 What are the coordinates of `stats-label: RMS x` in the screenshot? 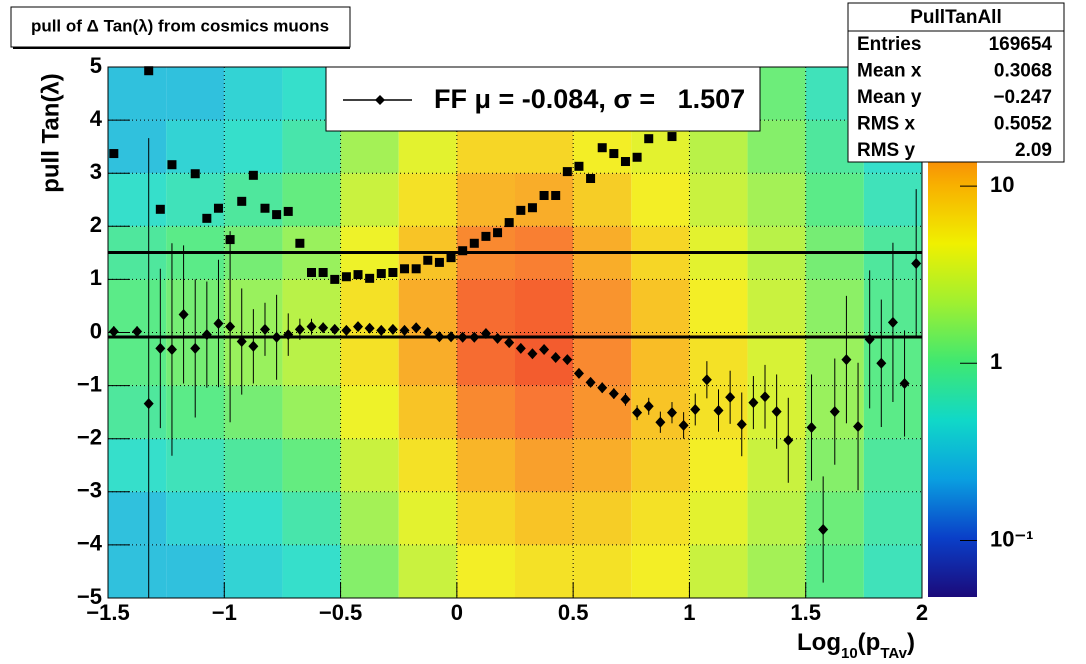 It's located at (886, 124).